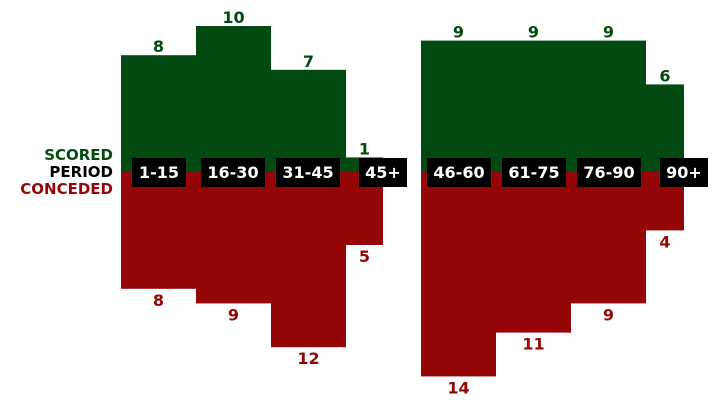 This screenshot has width=722, height=406. I want to click on period-tick-label-61-75: 61-75, so click(533, 172).